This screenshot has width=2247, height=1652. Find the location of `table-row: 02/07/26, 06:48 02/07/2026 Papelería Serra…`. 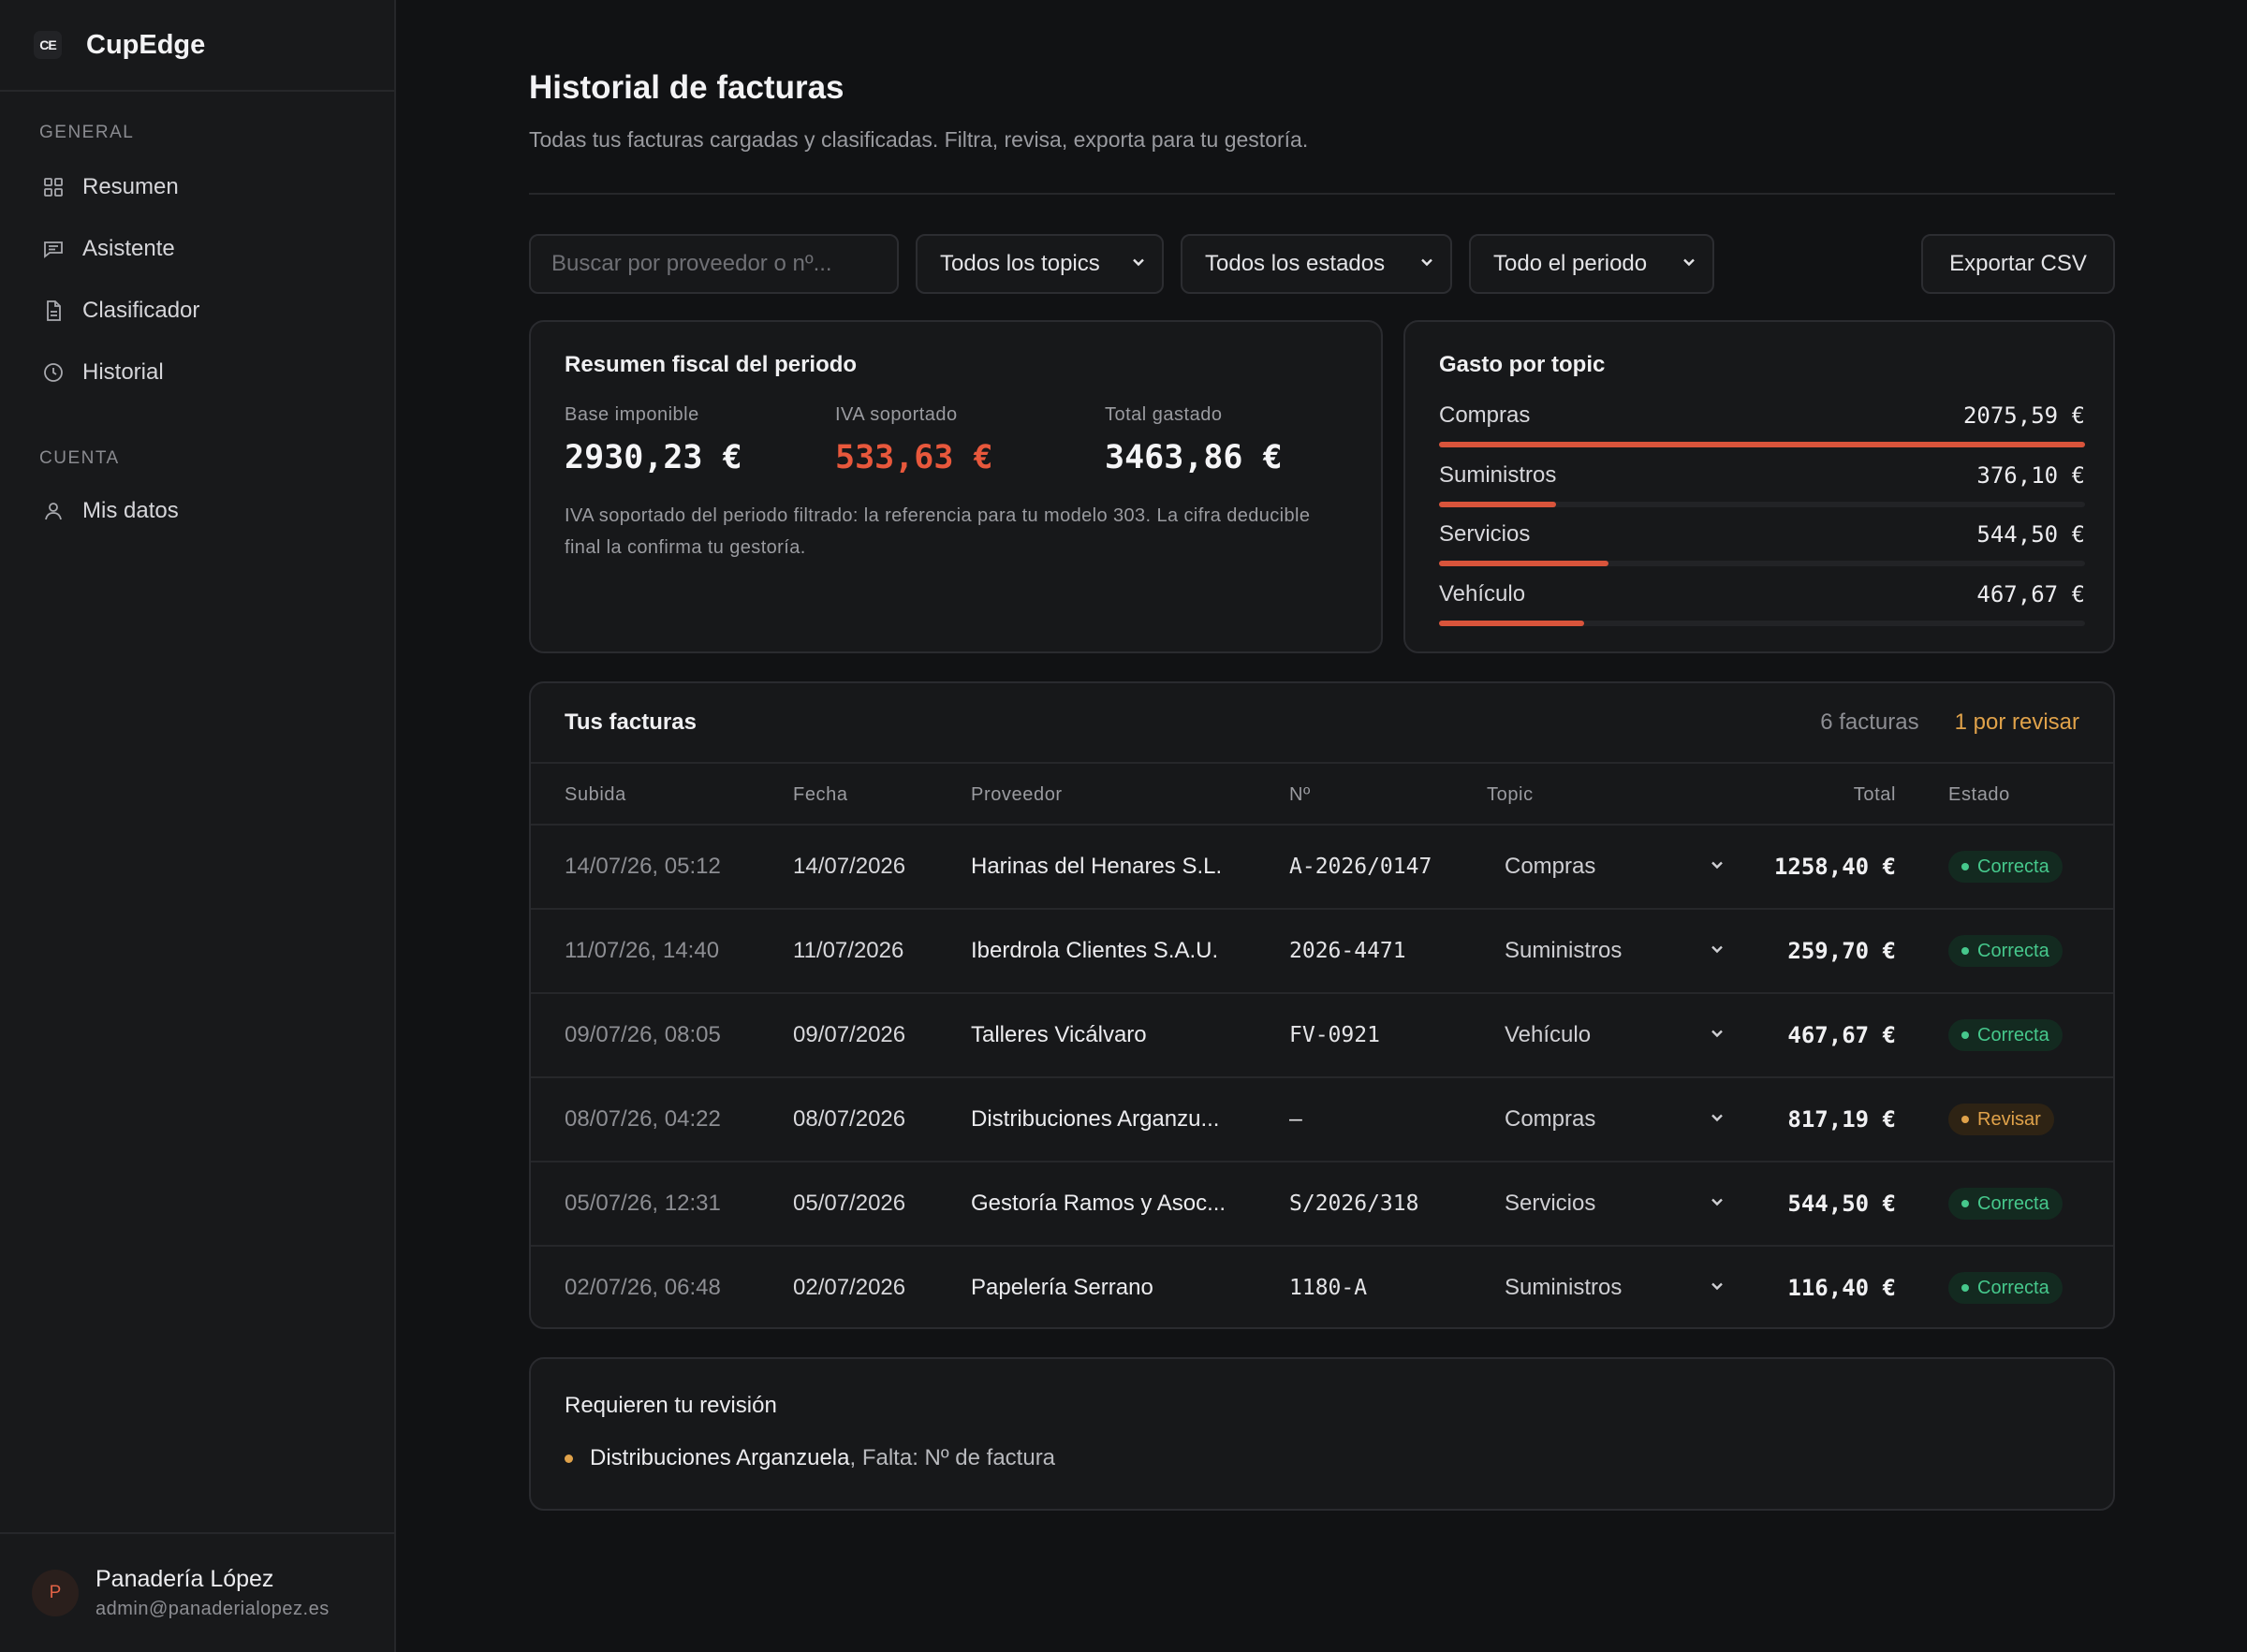

table-row: 02/07/26, 06:48 02/07/2026 Papelería Serra… is located at coordinates (1322, 1289).